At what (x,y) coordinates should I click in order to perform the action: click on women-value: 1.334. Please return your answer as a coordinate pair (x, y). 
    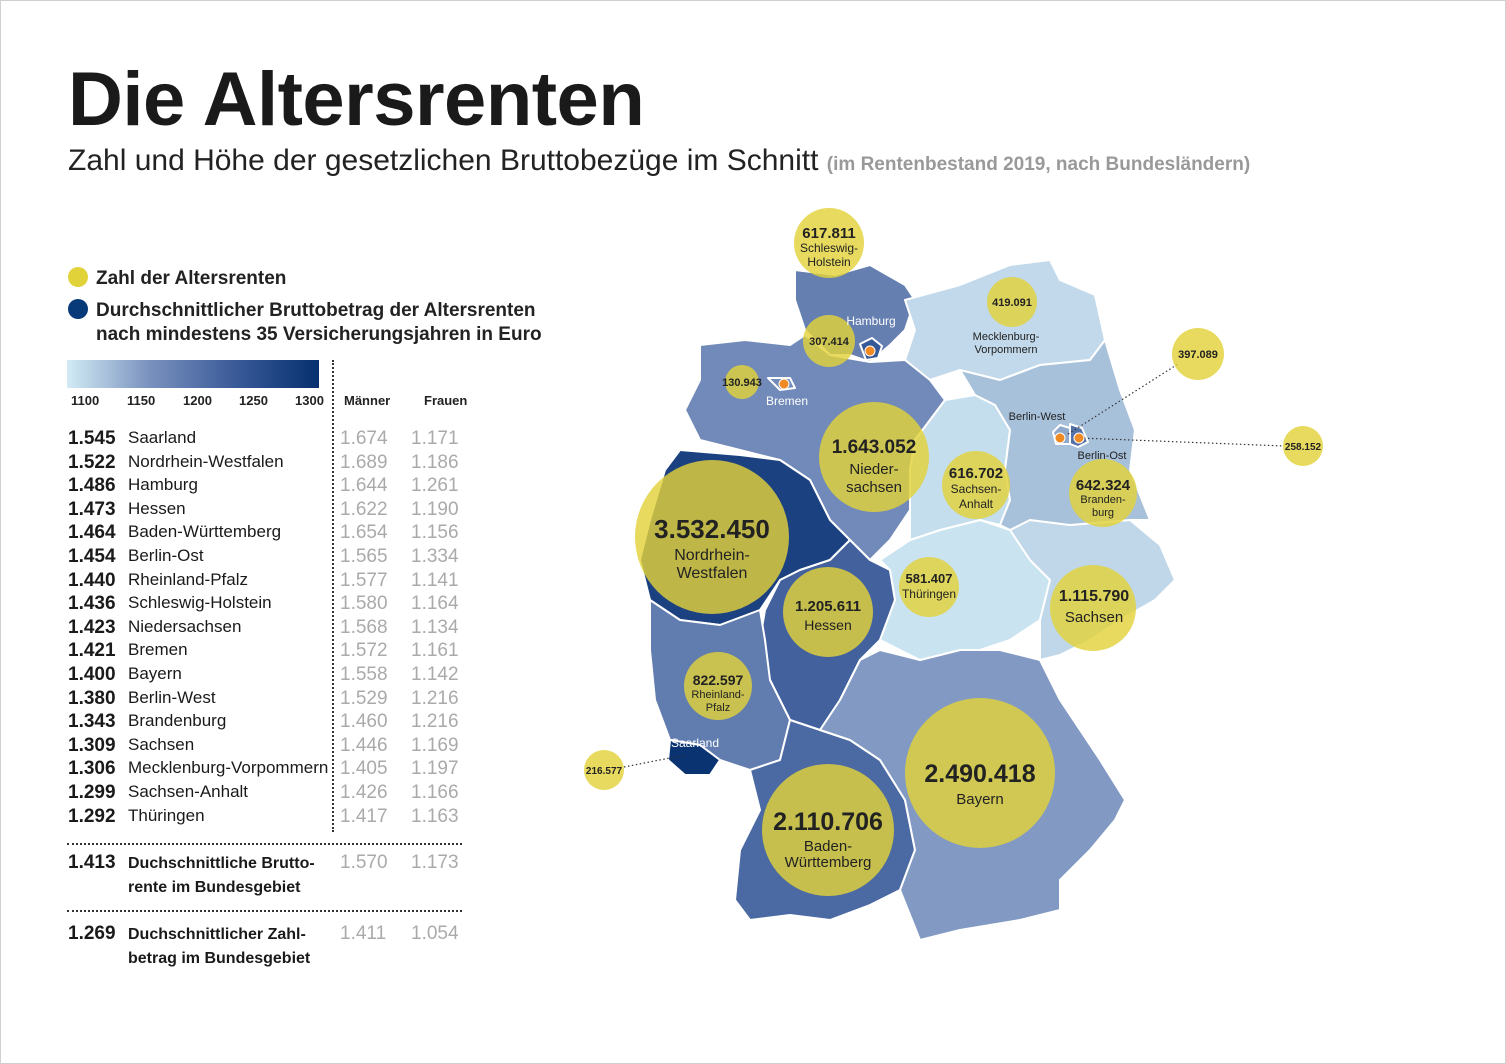
    Looking at the image, I should click on (435, 556).